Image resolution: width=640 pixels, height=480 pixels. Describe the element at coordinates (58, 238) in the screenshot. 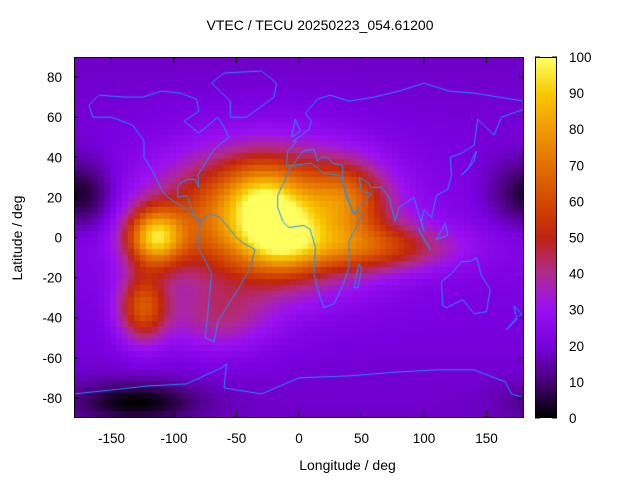

I see `y-tick-label: 0` at that location.